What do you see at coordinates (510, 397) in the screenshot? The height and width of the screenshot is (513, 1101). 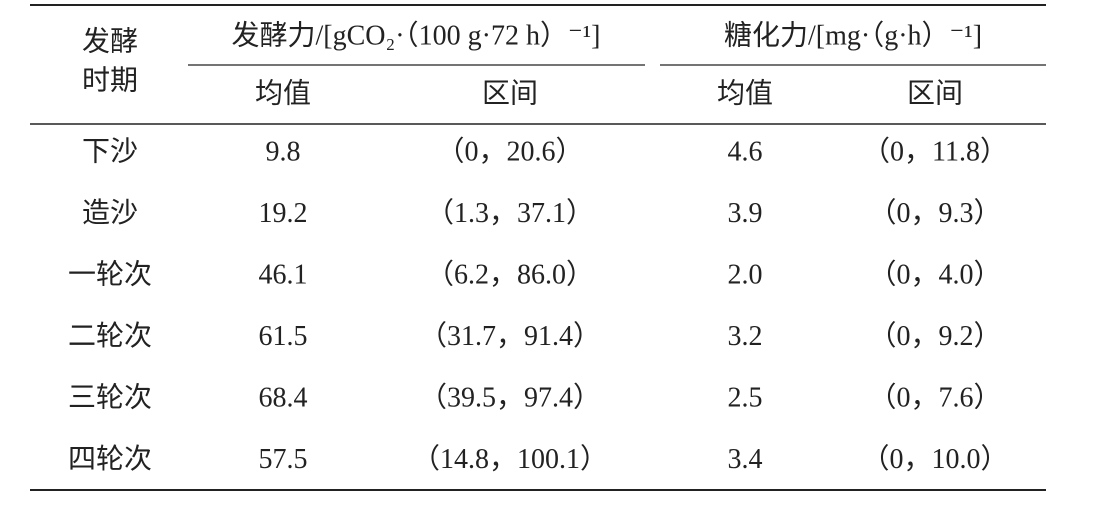 I see `cell: （39.5，97.4）` at bounding box center [510, 397].